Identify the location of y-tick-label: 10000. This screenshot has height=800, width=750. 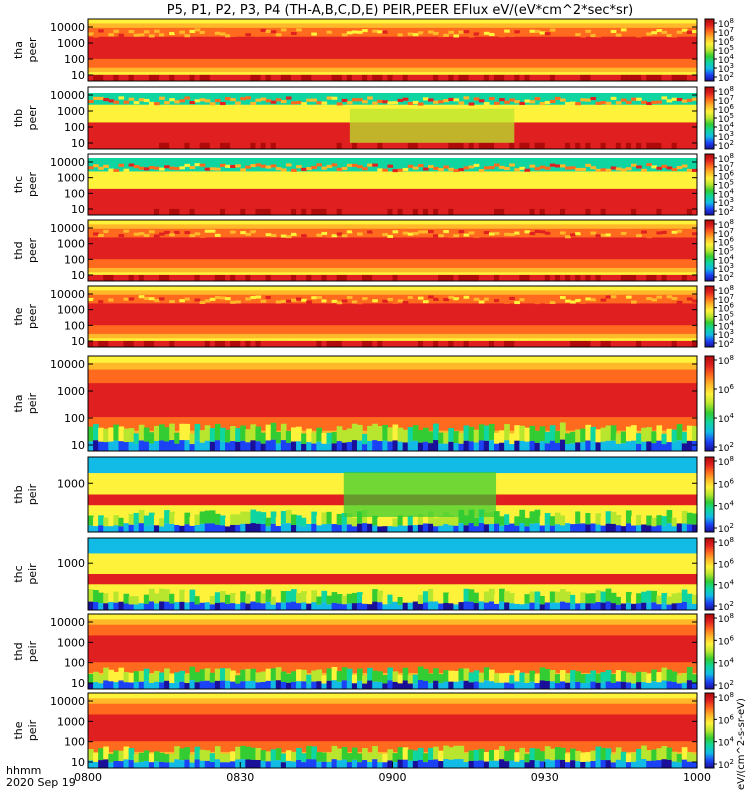
(67, 622).